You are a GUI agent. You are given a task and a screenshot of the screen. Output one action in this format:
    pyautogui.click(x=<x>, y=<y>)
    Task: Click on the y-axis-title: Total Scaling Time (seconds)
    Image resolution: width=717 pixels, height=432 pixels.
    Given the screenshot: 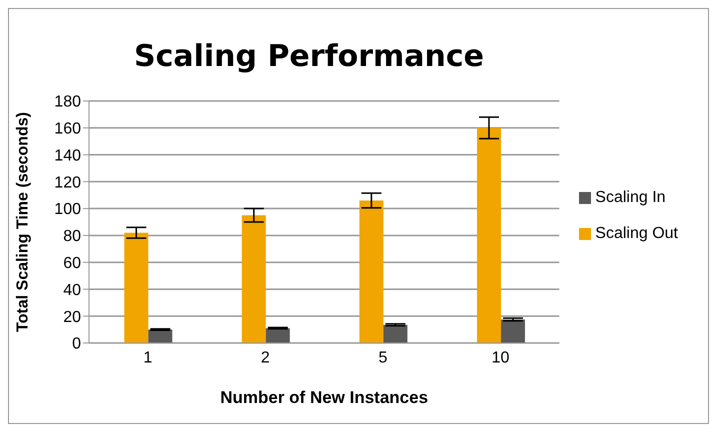 What is the action you would take?
    pyautogui.click(x=23, y=222)
    